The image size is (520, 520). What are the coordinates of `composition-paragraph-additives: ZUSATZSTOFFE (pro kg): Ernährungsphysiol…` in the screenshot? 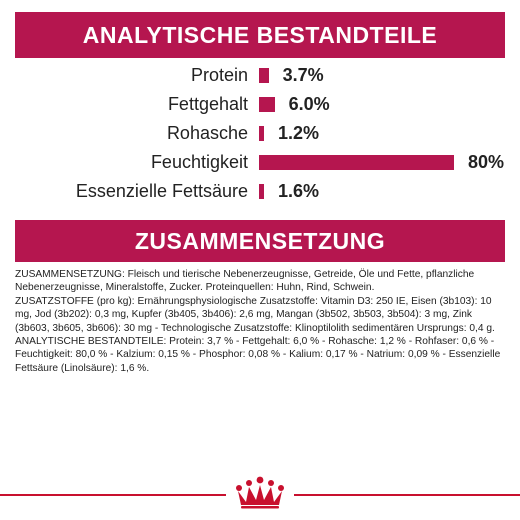 It's located at (255, 314).